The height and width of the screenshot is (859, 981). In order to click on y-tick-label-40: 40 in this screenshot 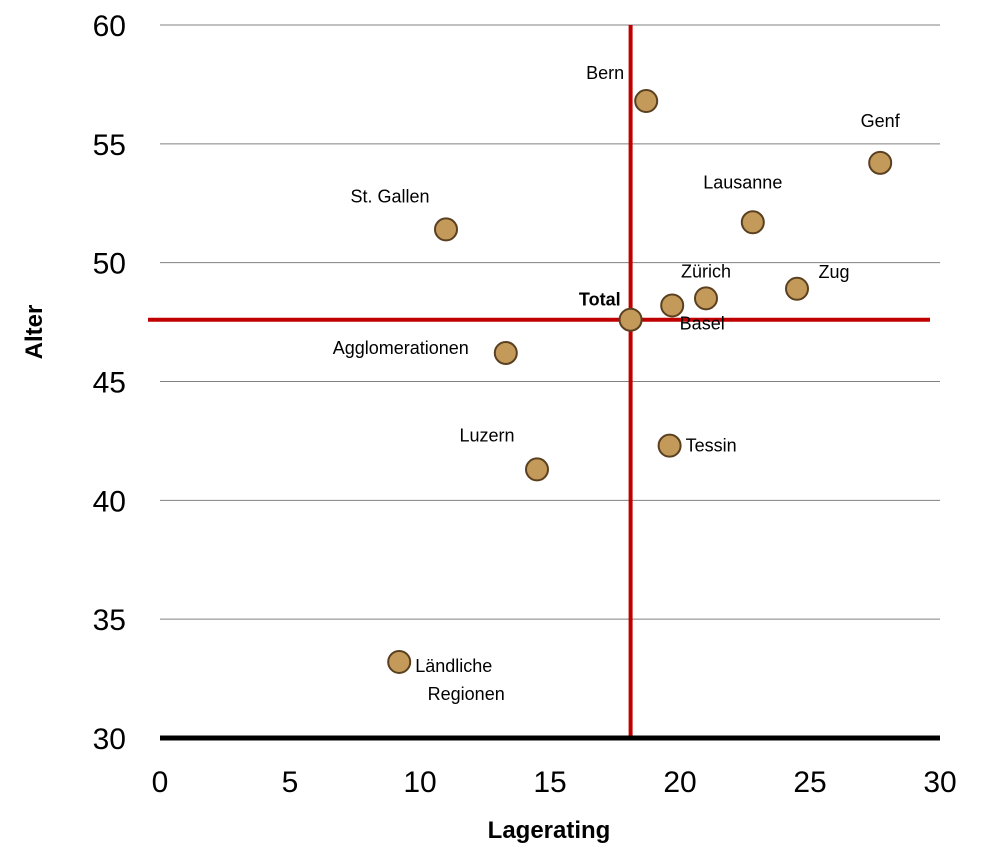, I will do `click(109, 501)`.